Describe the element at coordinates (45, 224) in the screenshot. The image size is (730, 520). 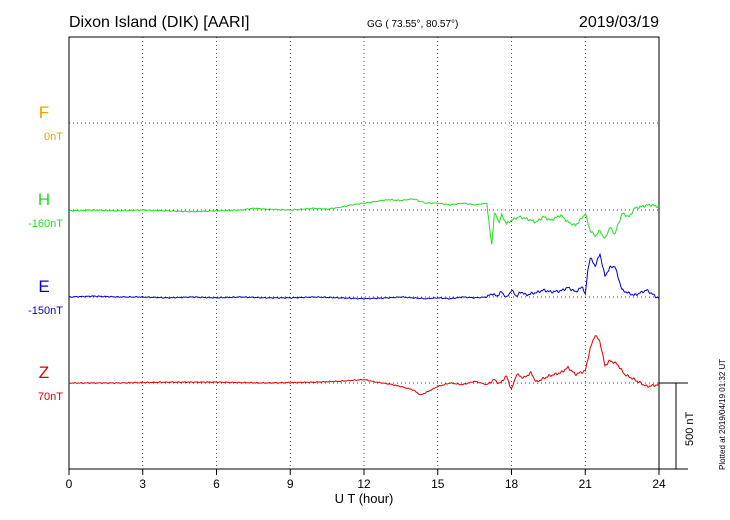
I see `baseline-label-h: -160nT` at that location.